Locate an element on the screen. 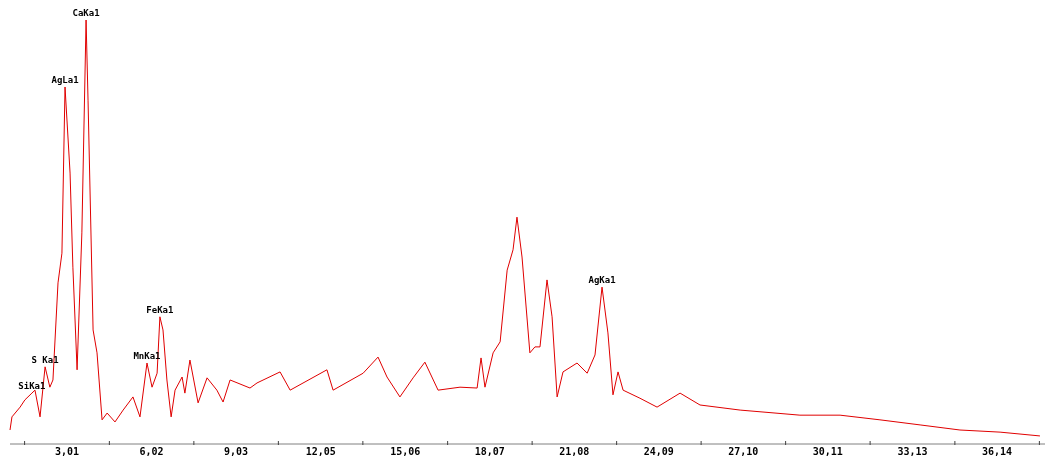 This screenshot has height=461, width=1045. annotation: SiKa1 is located at coordinates (32, 386).